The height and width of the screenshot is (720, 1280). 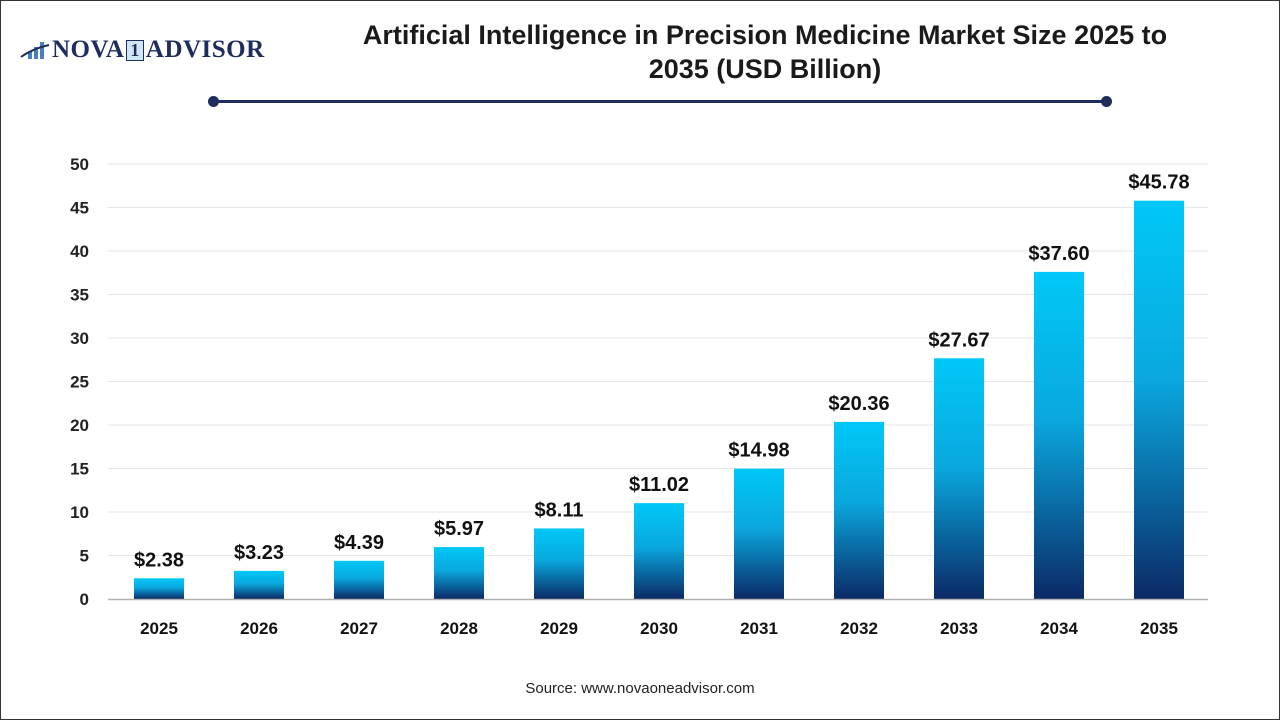 What do you see at coordinates (1059, 435) in the screenshot?
I see `bar-2034` at bounding box center [1059, 435].